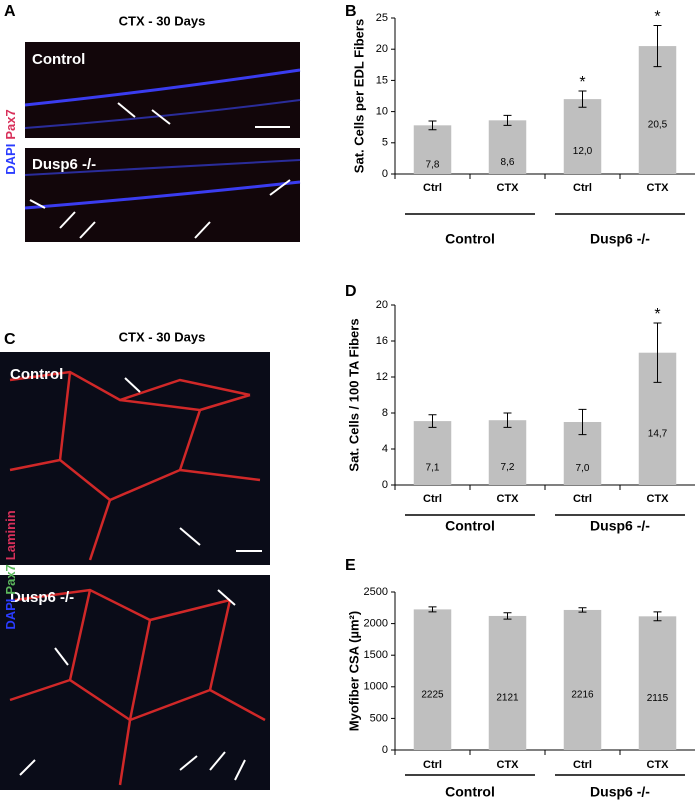 This screenshot has width=700, height=802. I want to click on y-axis-label: Sat. Cells / 100 TA Fibers, so click(353, 394).